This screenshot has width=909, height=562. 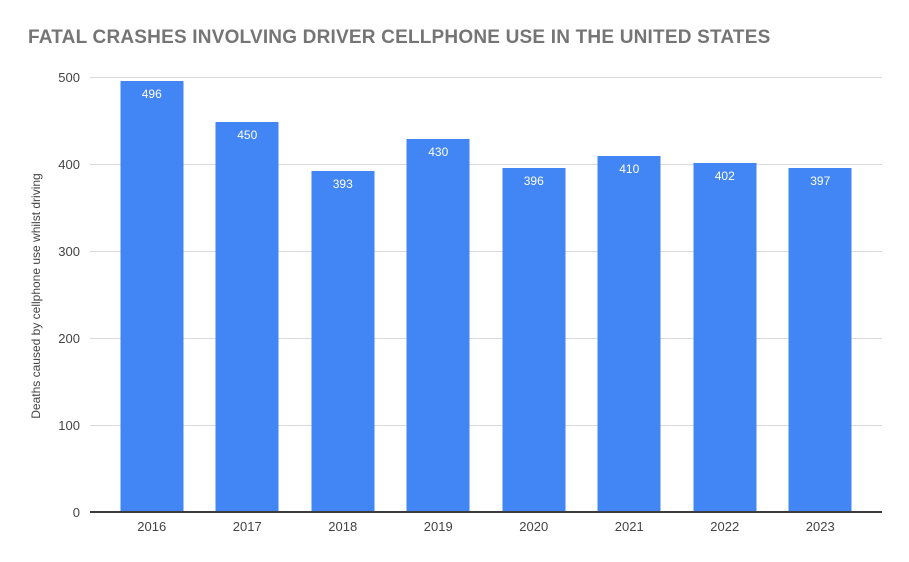 What do you see at coordinates (69, 77) in the screenshot?
I see `y-tick-label: 500` at bounding box center [69, 77].